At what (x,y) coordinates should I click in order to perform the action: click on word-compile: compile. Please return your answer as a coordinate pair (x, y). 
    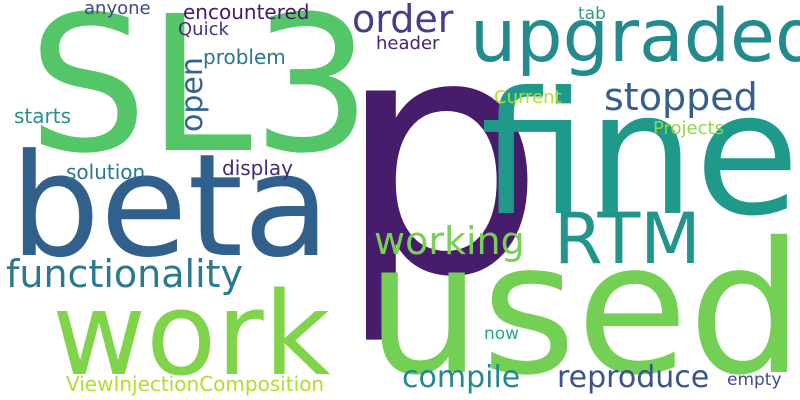
    Looking at the image, I should click on (461, 377).